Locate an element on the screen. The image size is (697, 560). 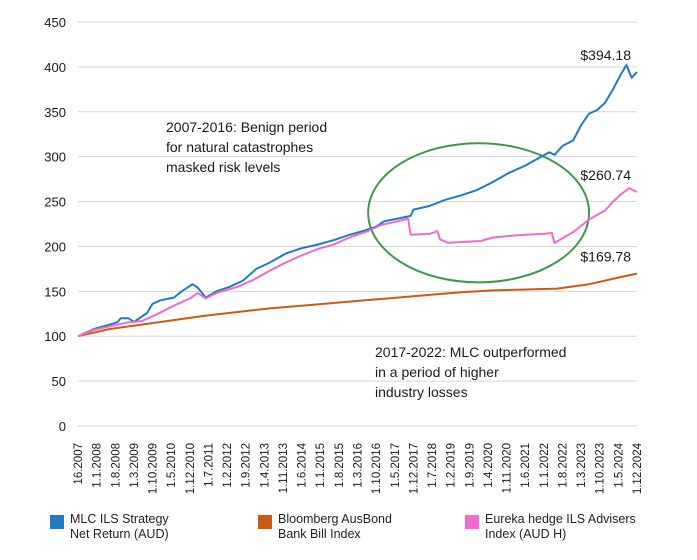
highlight-ellipse is located at coordinates (479, 213).